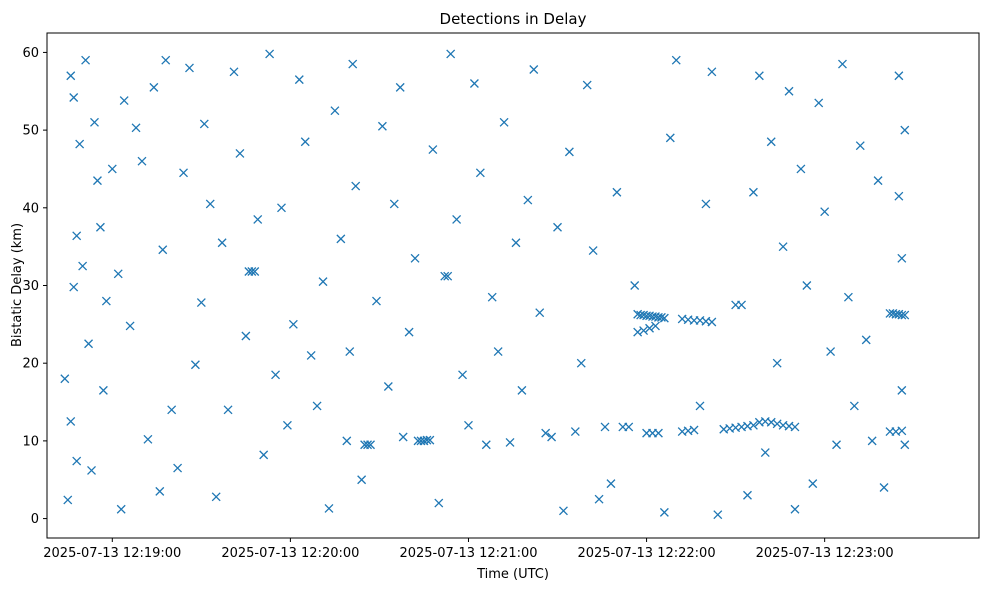  What do you see at coordinates (112, 553) in the screenshot?
I see `x-tick-label: 2025-07-13 12:19:00` at bounding box center [112, 553].